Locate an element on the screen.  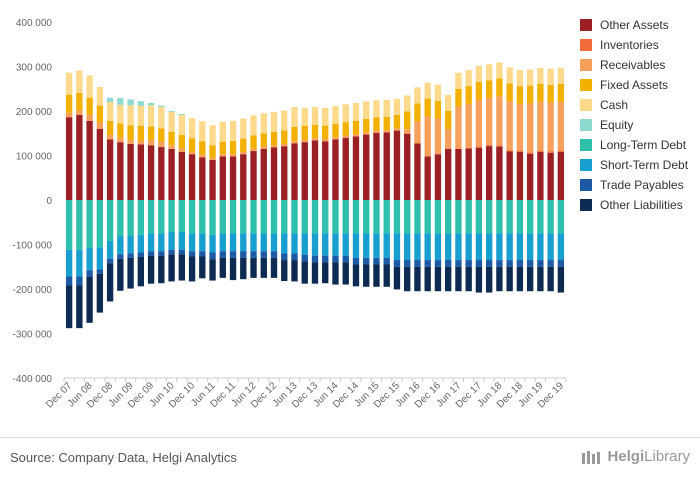
legend-item: Equity is located at coordinates (634, 125).